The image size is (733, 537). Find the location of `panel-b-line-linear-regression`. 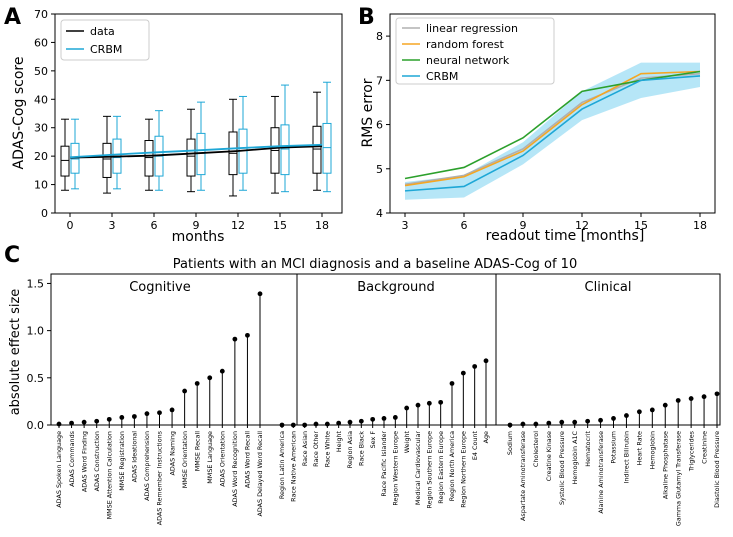

panel-b-line-linear-regression is located at coordinates (552, 129).